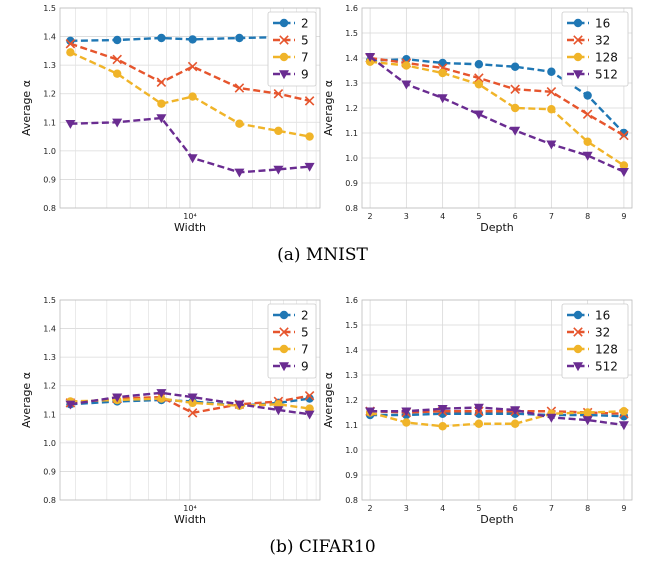 Image resolution: width=645 pixels, height=568 pixels. I want to click on x-axis-label: Depth, so click(497, 227).